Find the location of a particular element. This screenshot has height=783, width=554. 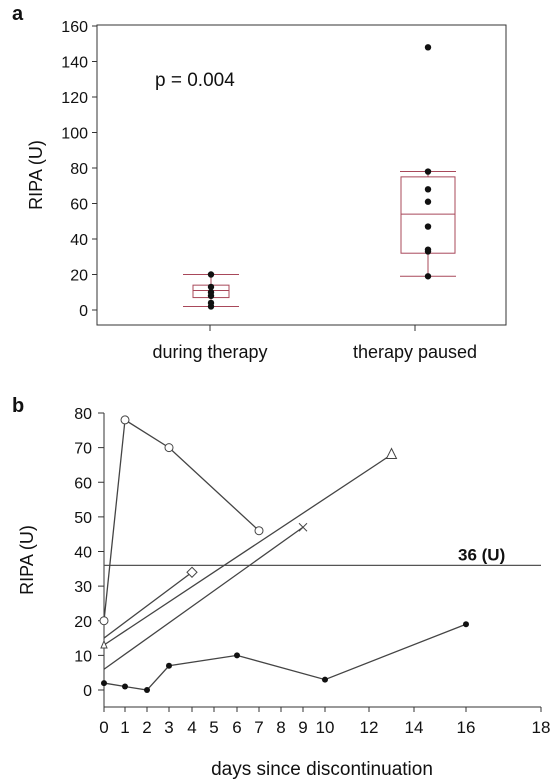

panel-b-x-tick-label: 0 is located at coordinates (103, 727).